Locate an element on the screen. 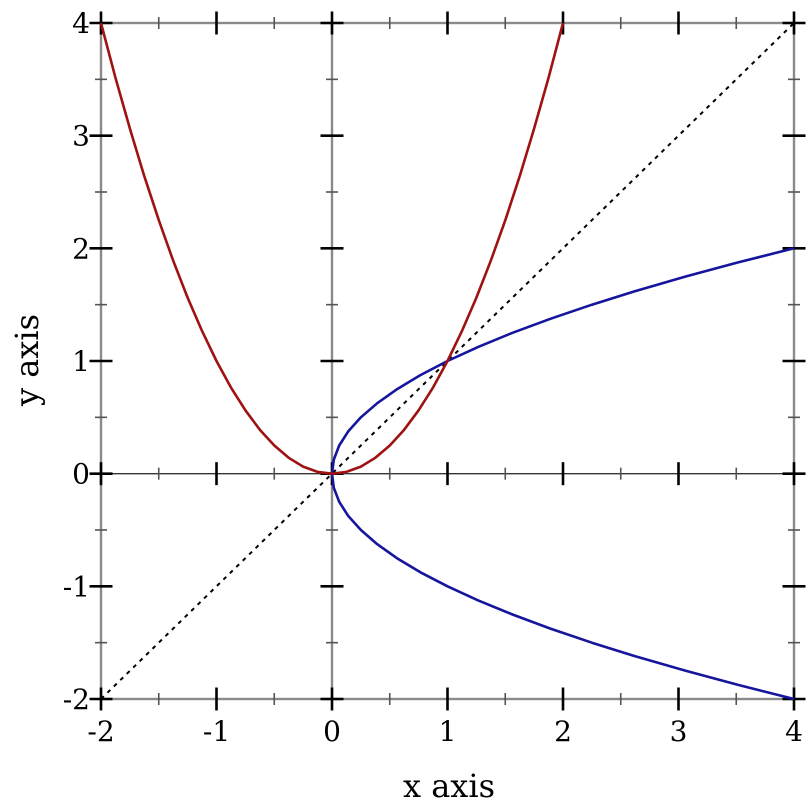 The image size is (812, 812). y-tick-label: 1 is located at coordinates (81, 361).